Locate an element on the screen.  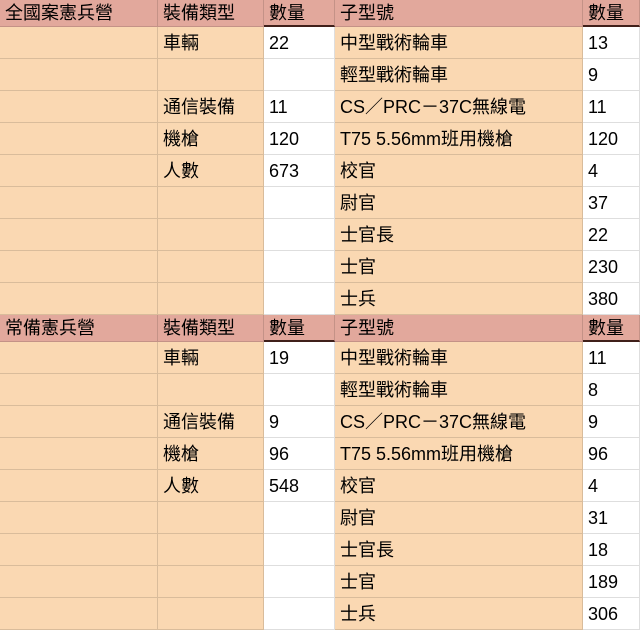
cell-sub-qty: 306 is located at coordinates (611, 614).